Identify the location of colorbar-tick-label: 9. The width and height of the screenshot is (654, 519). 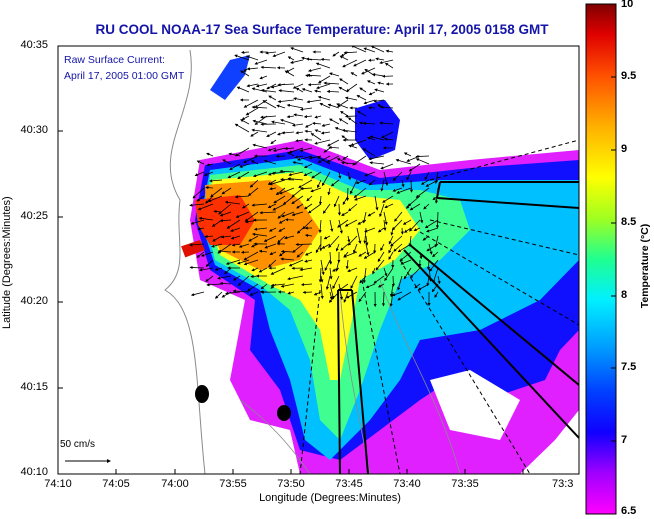
(624, 149).